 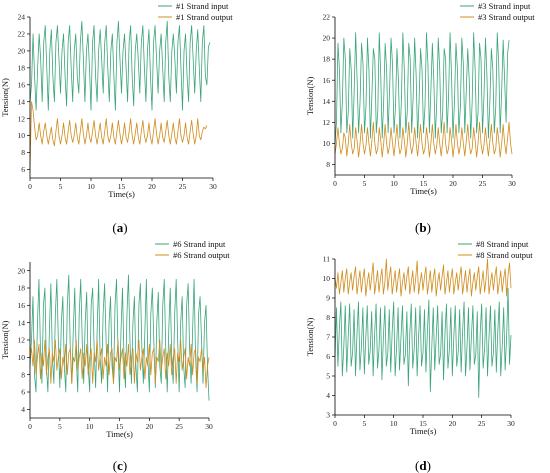 I want to click on y-tick-label: 3, so click(x=328, y=415).